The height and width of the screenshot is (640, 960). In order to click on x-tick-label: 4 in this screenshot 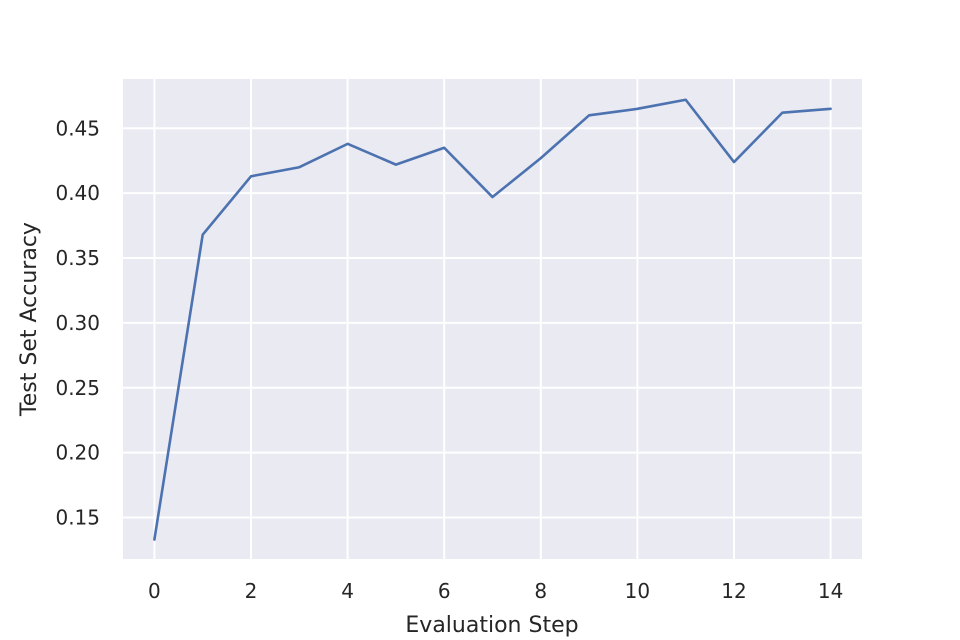, I will do `click(347, 591)`.